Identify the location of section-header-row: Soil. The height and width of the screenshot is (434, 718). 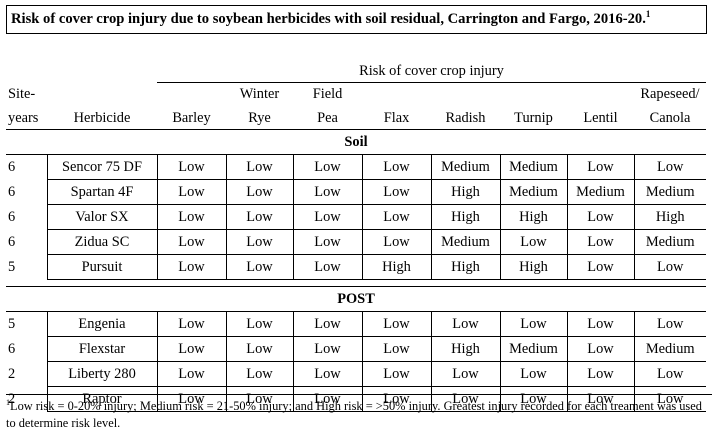
(356, 142).